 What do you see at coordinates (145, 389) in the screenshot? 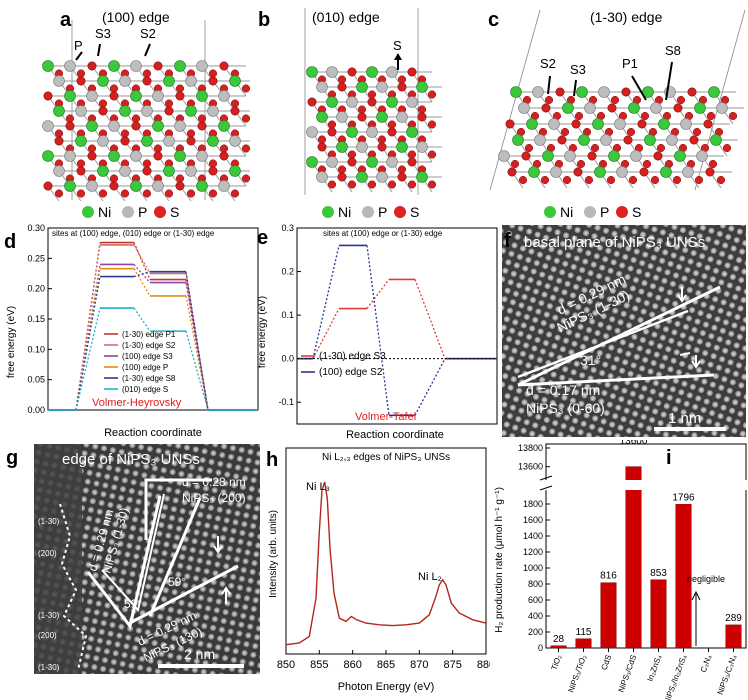
I see `legend-label: (010) edge S` at bounding box center [145, 389].